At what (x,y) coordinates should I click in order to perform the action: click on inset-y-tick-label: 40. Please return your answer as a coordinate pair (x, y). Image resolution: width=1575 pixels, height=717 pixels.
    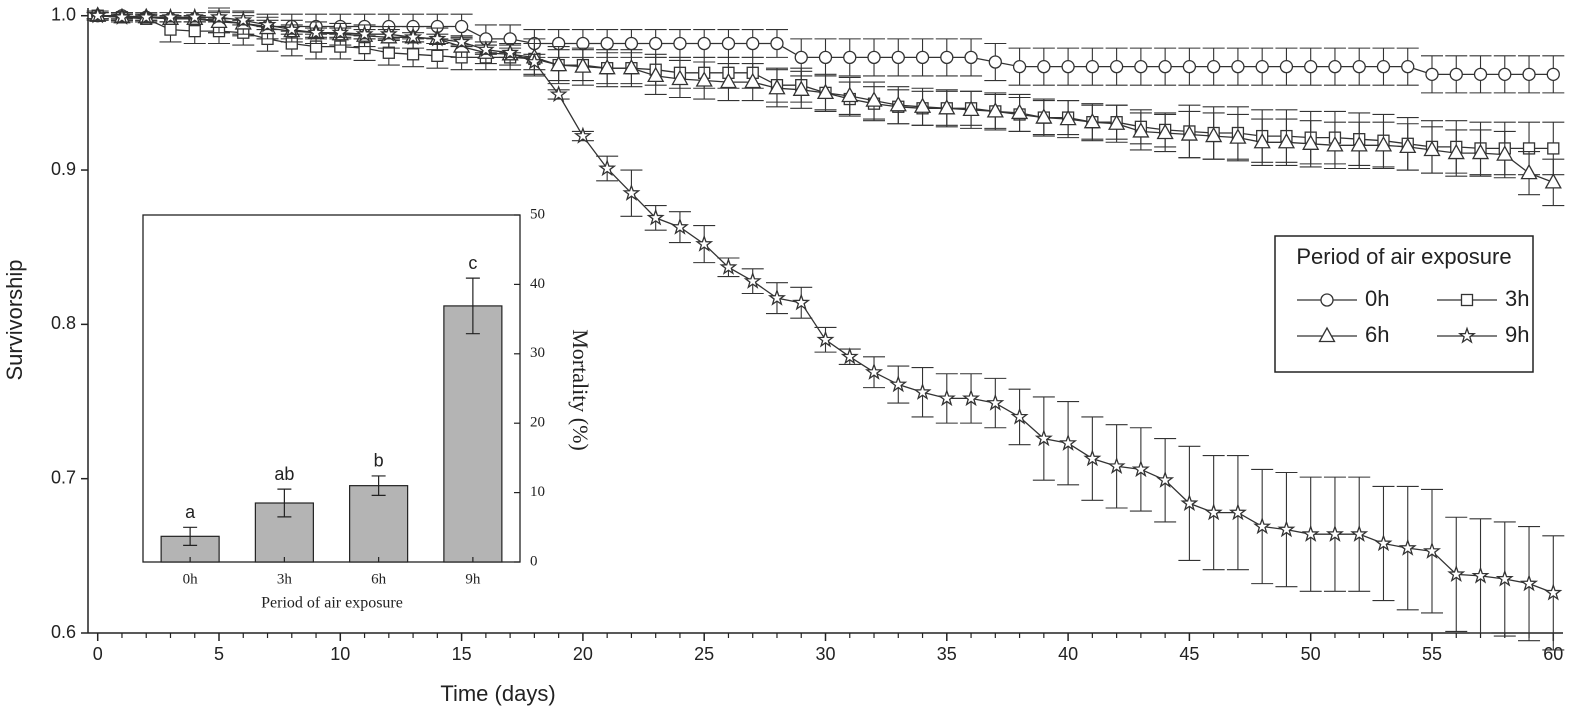
    Looking at the image, I should click on (537, 284).